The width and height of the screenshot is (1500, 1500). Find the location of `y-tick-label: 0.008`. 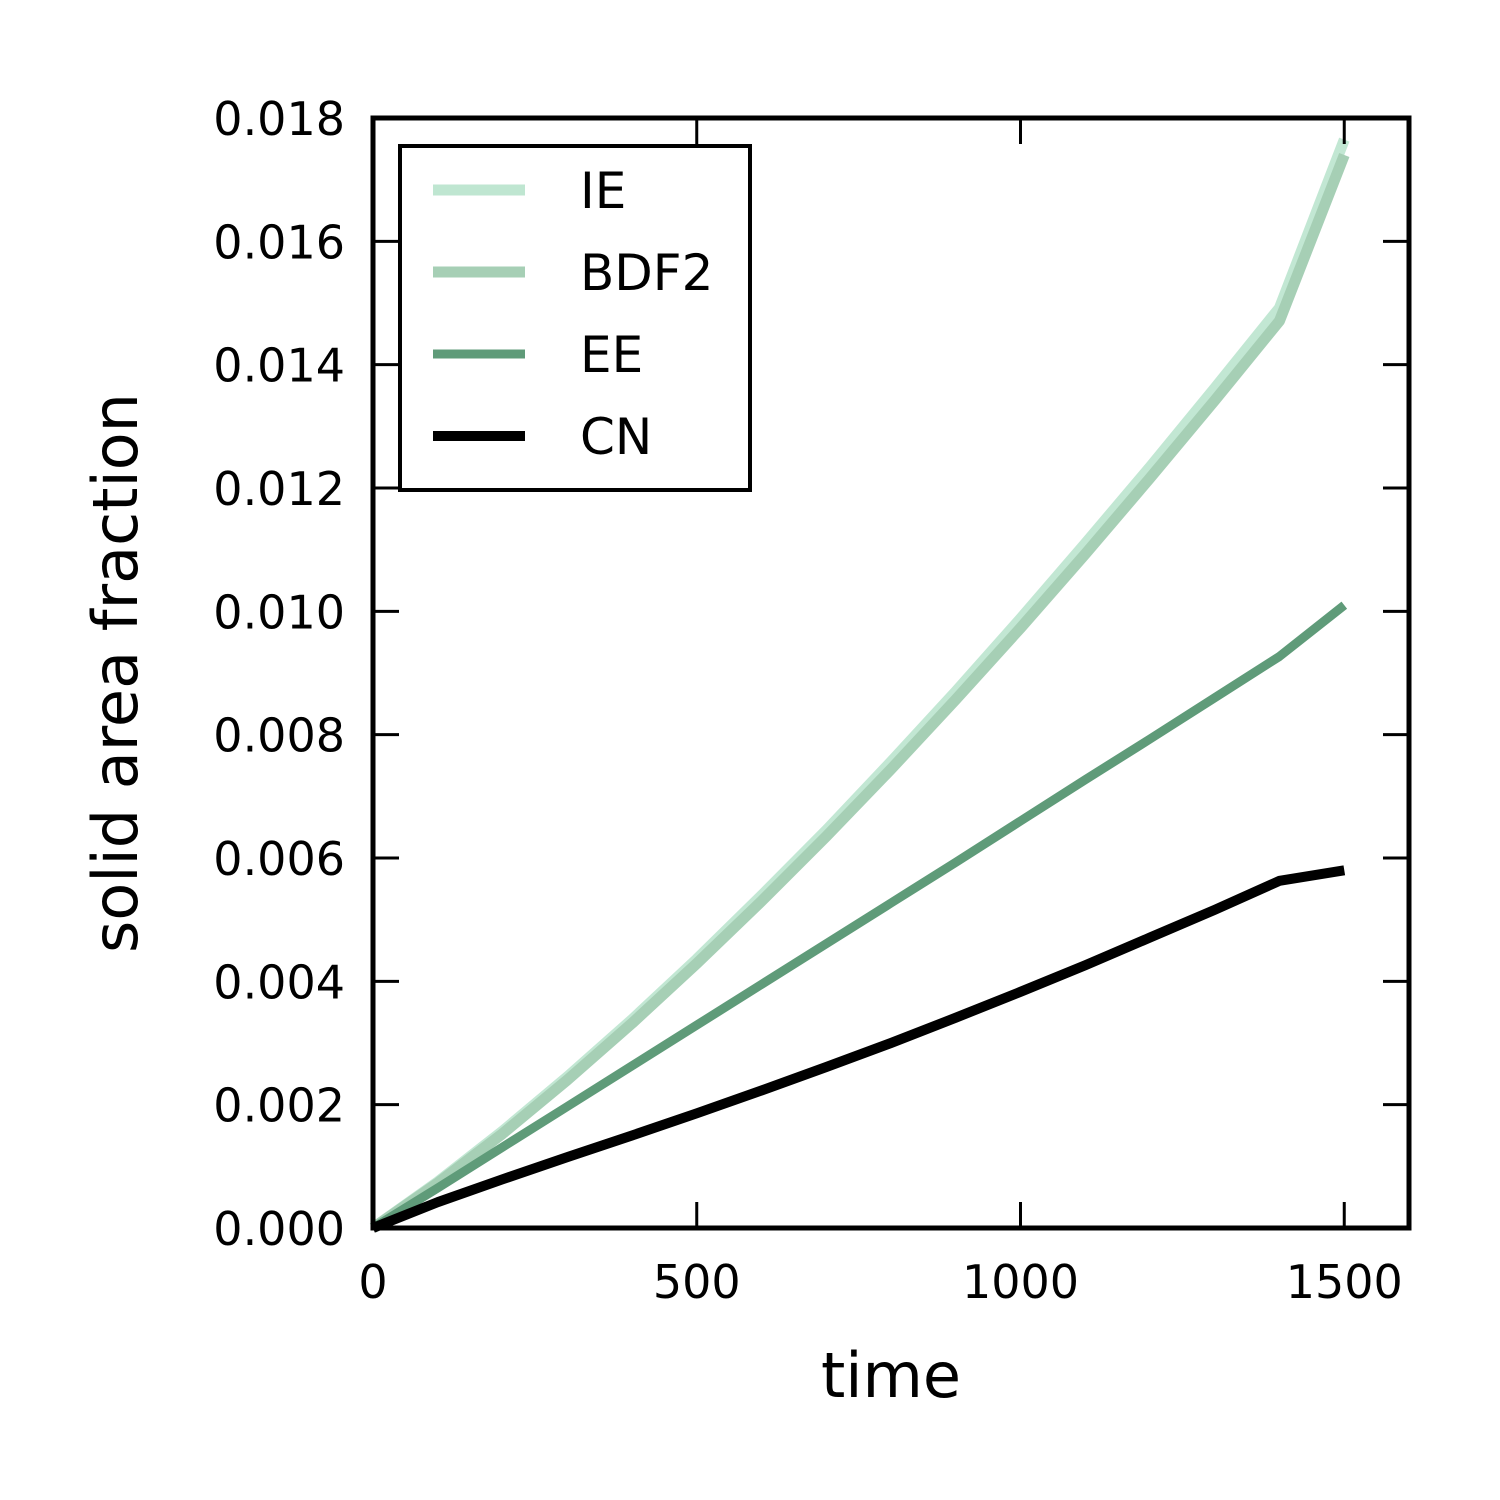

y-tick-label: 0.008 is located at coordinates (279, 736).